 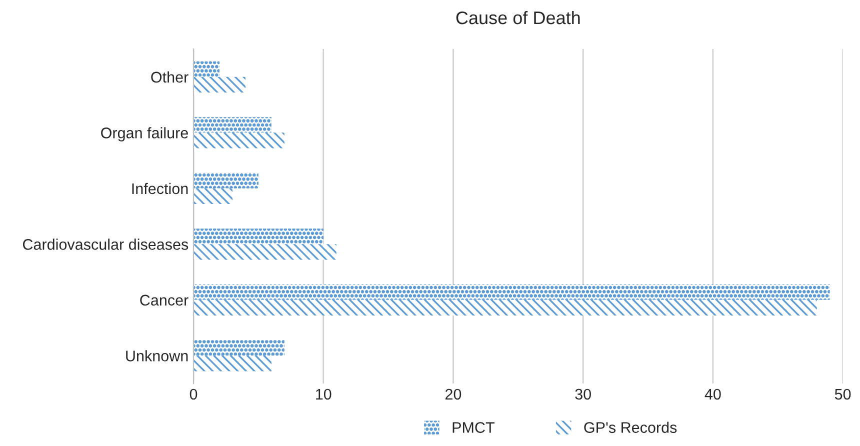 What do you see at coordinates (157, 356) in the screenshot?
I see `y-tick-label: Unknown` at bounding box center [157, 356].